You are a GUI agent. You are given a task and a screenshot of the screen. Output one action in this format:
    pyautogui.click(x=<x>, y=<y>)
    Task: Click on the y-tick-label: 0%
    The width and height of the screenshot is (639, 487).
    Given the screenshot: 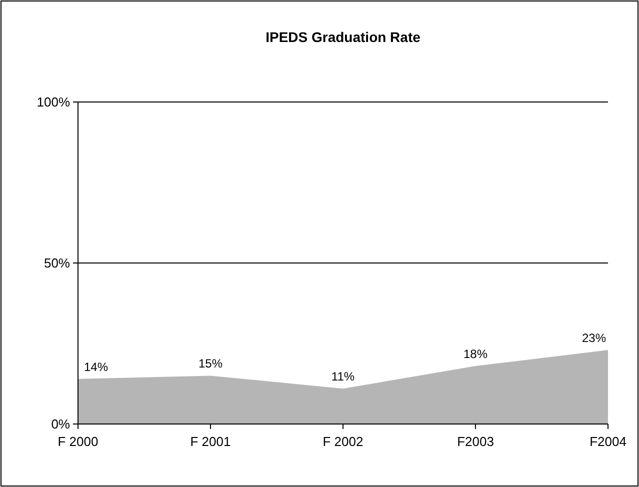 What is the action you would take?
    pyautogui.click(x=60, y=424)
    